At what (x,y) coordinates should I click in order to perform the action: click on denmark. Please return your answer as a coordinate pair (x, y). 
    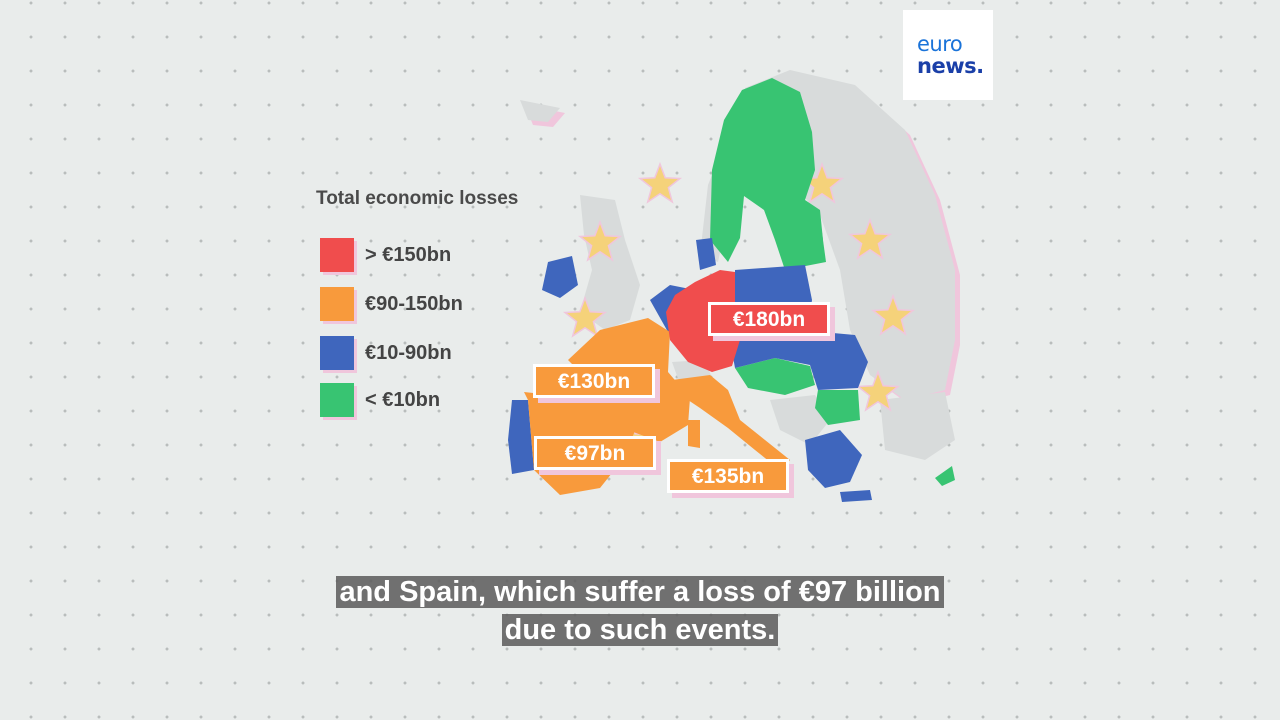
    Looking at the image, I should click on (706, 254).